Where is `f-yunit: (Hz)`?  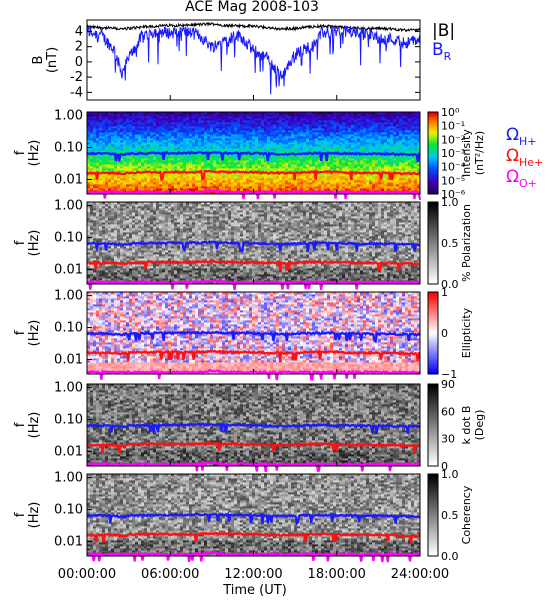
f-yunit: (Hz) is located at coordinates (34, 153).